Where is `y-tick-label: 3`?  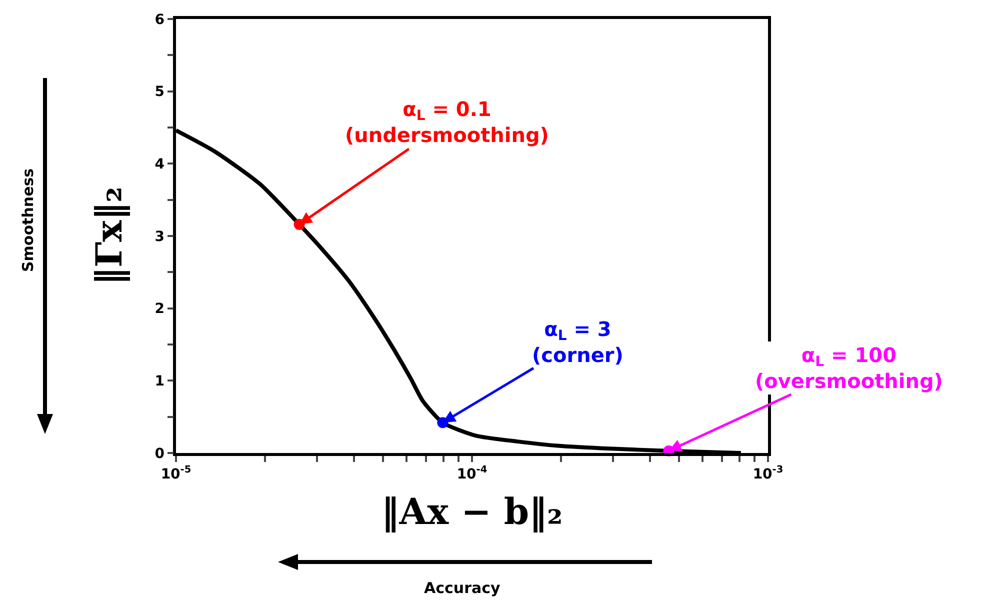
y-tick-label: 3 is located at coordinates (159, 236).